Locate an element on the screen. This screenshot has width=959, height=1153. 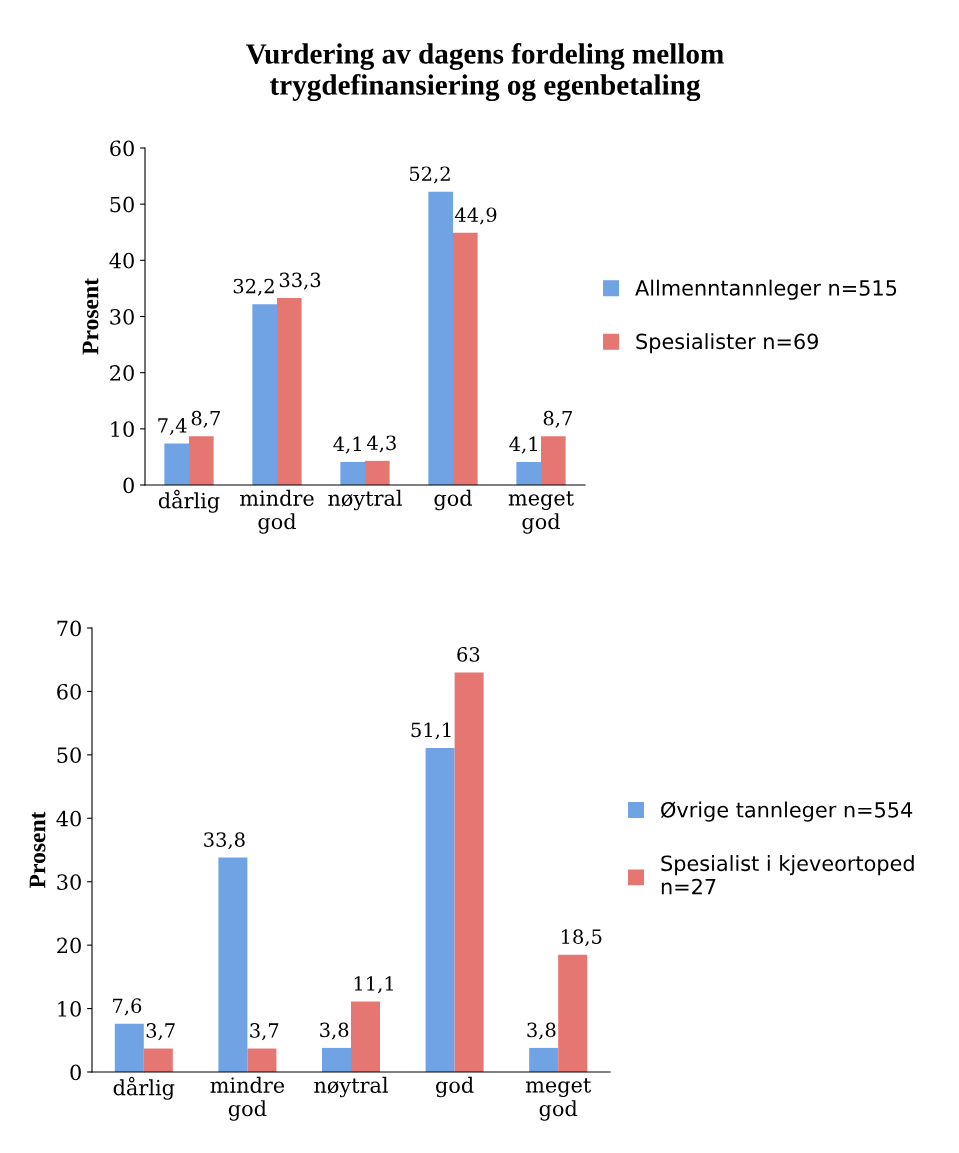
legend-label: Allmenntannleger n=515 is located at coordinates (766, 289).